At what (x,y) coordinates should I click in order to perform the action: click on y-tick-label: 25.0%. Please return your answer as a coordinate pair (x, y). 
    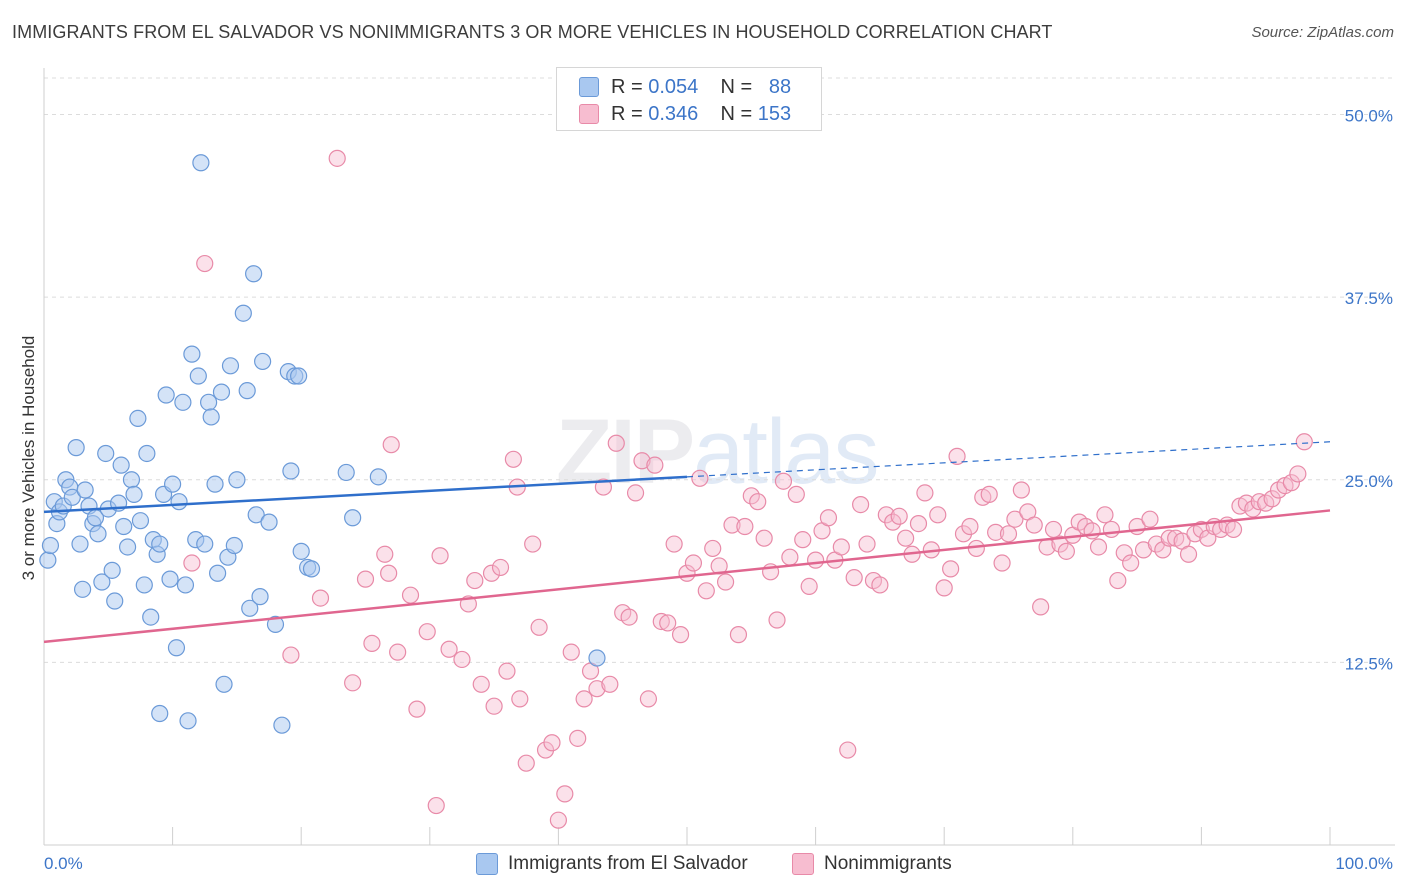
    Looking at the image, I should click on (1369, 481).